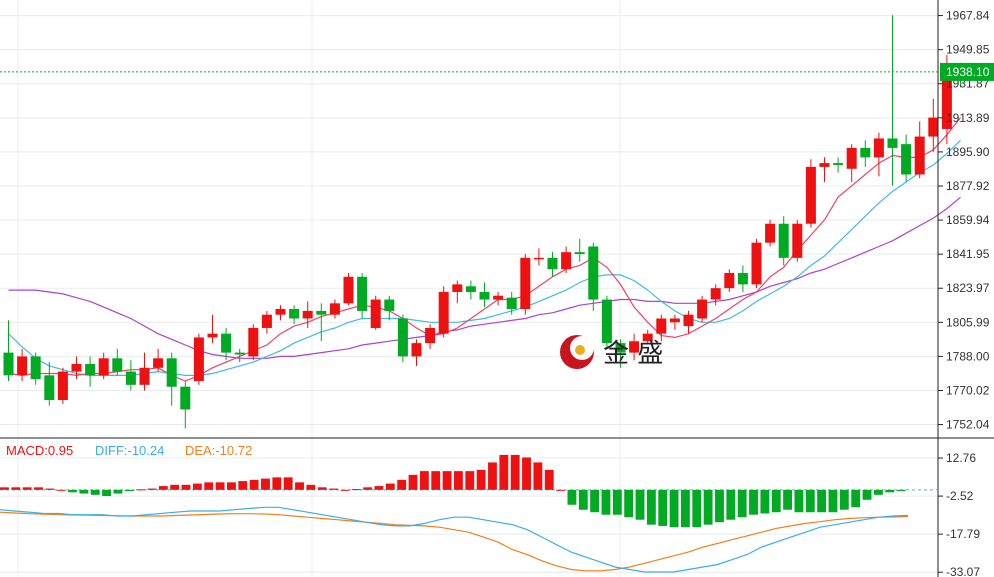 The height and width of the screenshot is (577, 994). Describe the element at coordinates (968, 390) in the screenshot. I see `price-tick-label: 1770.02` at that location.